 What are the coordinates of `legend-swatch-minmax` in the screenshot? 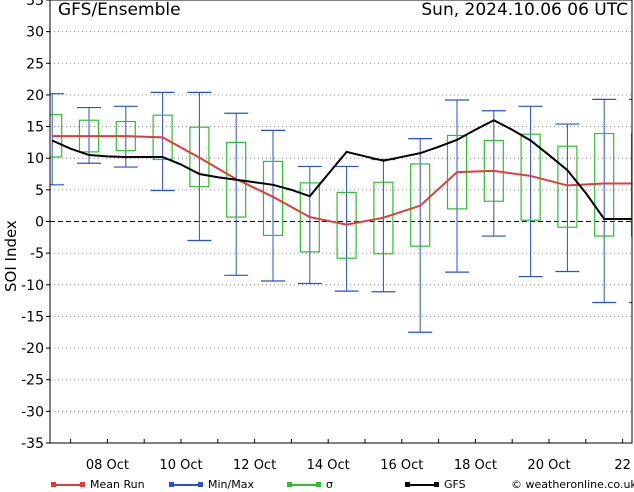 It's located at (186, 485).